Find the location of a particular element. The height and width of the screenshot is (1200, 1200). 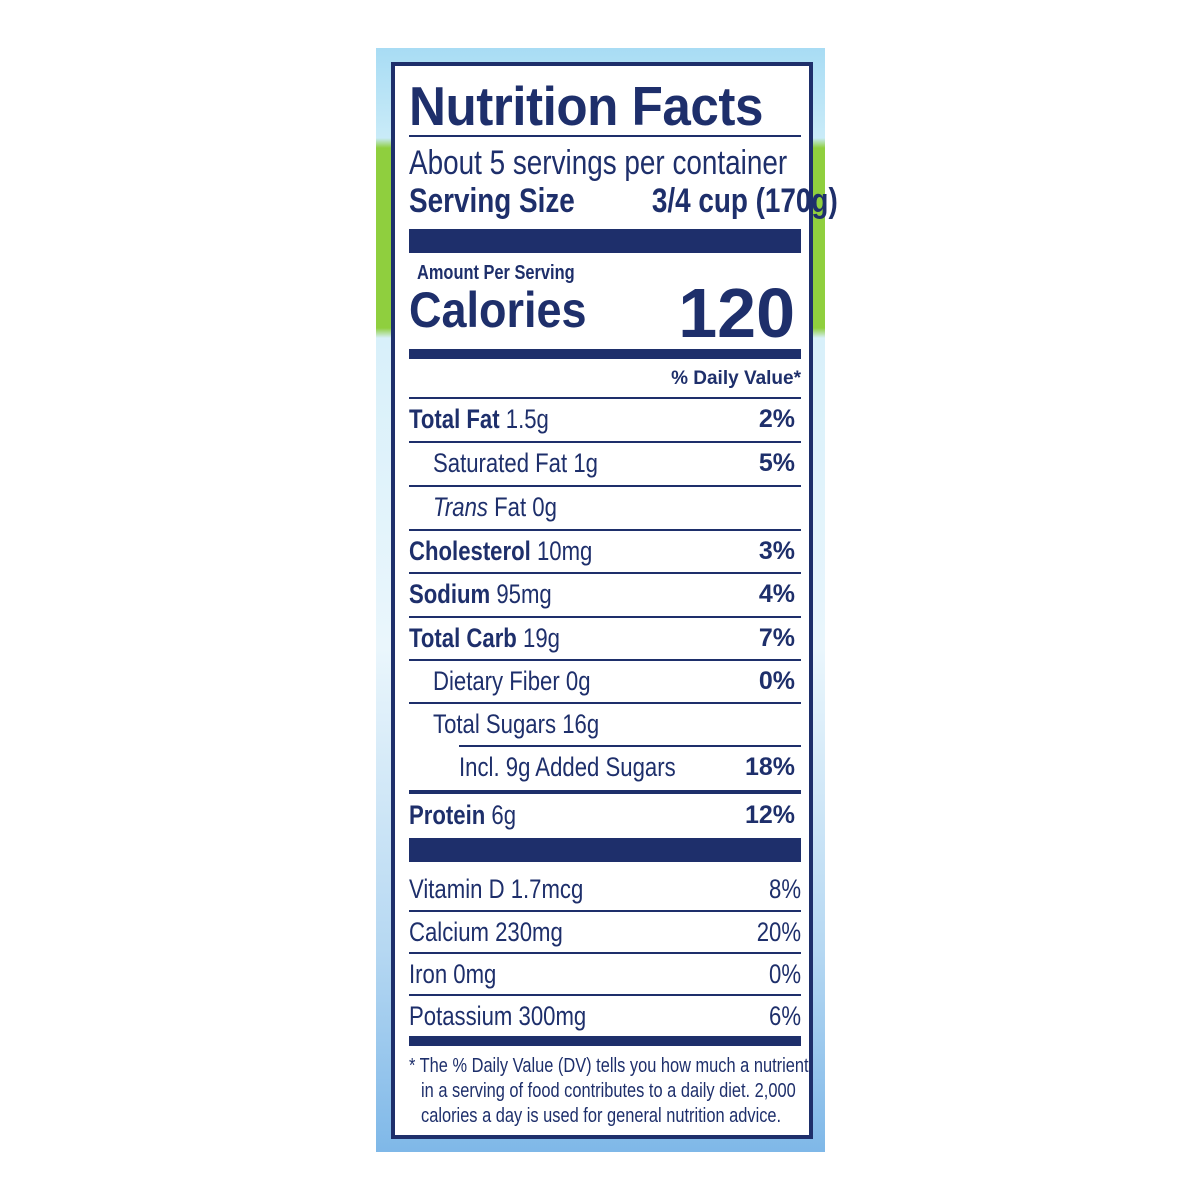

nutrient-name: Protein is located at coordinates (447, 814).